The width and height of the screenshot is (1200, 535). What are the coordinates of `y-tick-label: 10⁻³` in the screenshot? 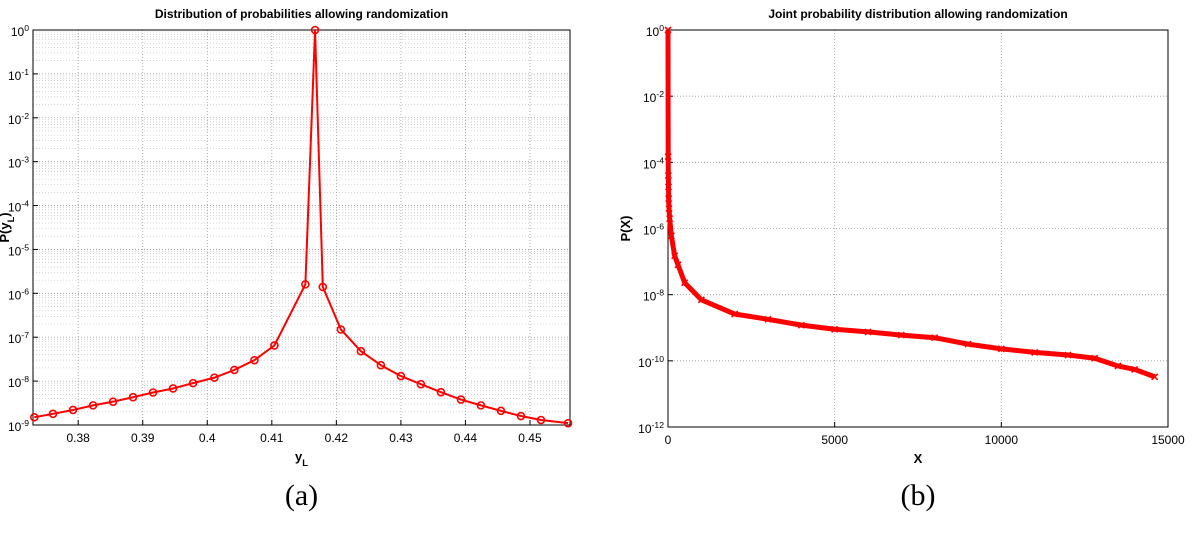 It's located at (18, 163).